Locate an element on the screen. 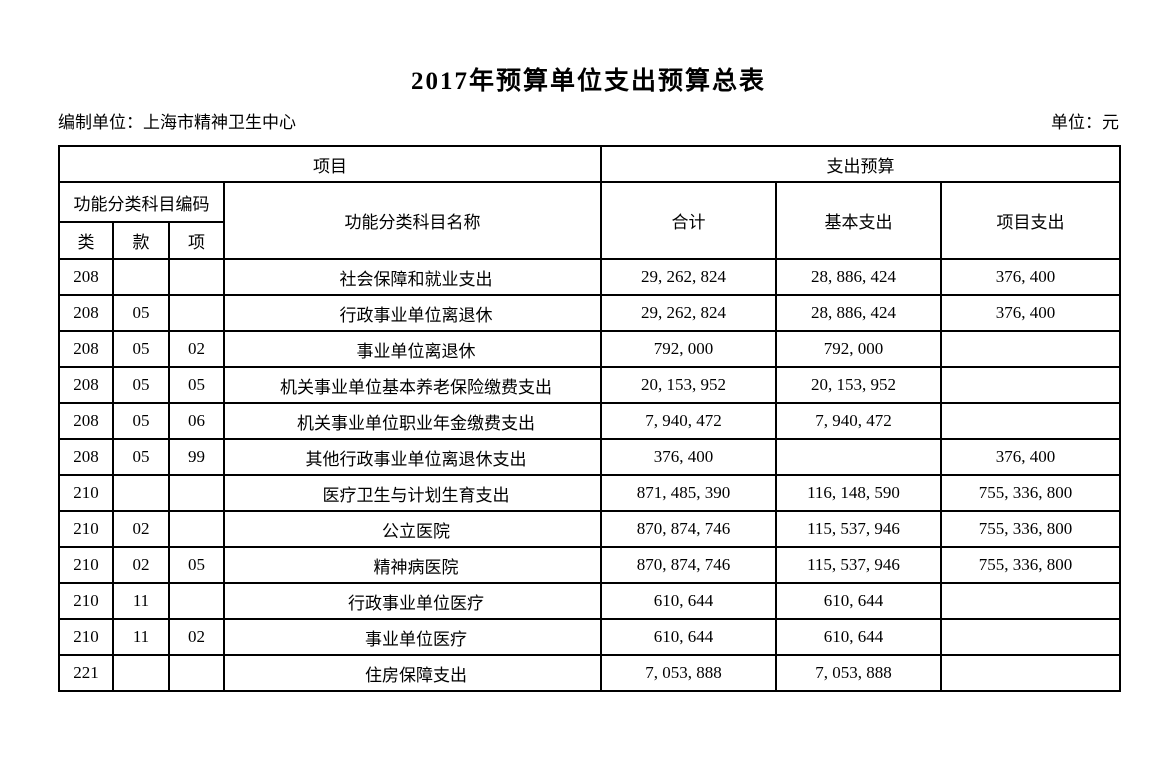 The width and height of the screenshot is (1162, 758). cell-item-code: 06 is located at coordinates (196, 421).